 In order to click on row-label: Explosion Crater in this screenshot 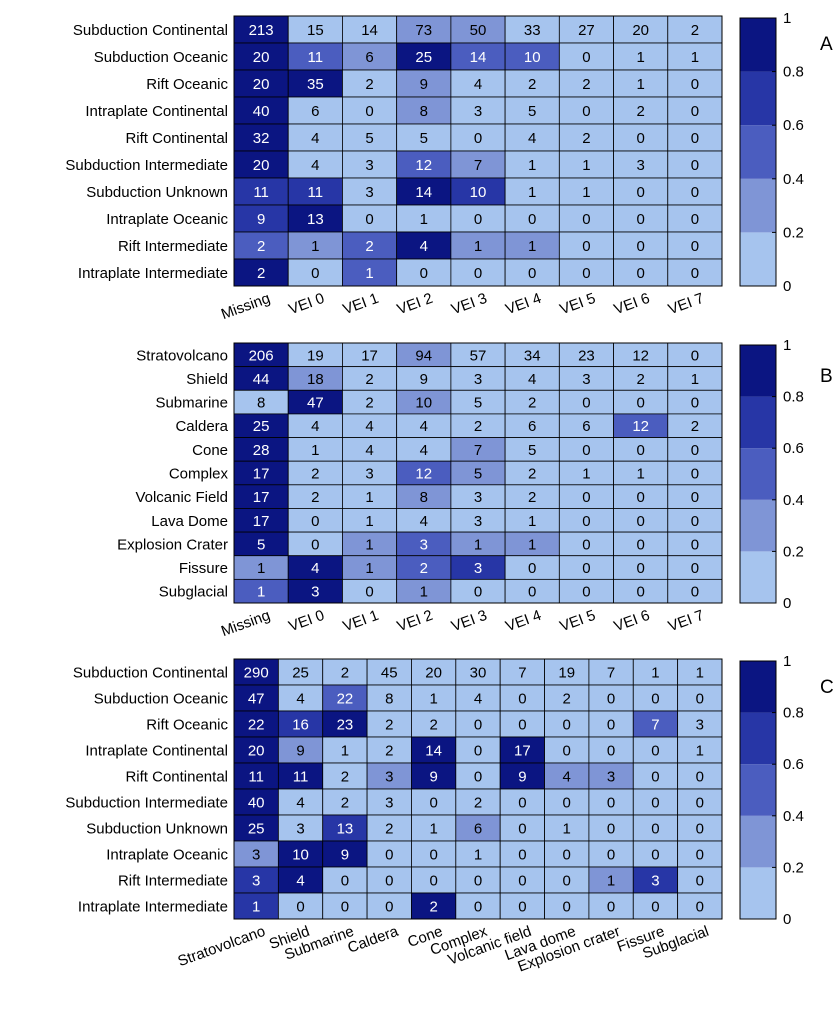, I will do `click(172, 544)`.